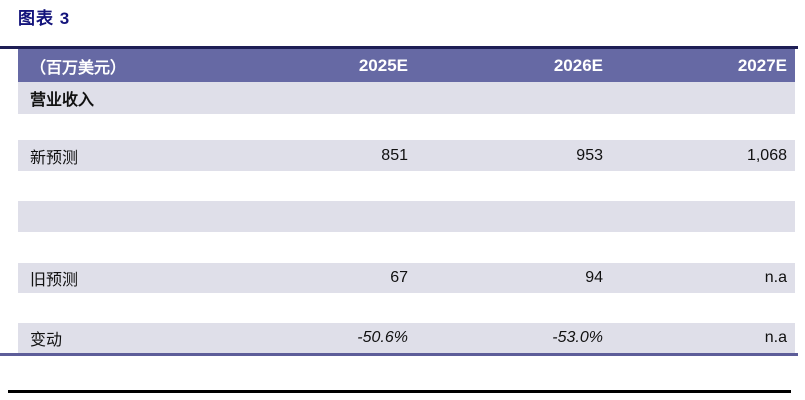  What do you see at coordinates (394, 155) in the screenshot?
I see `cell-value: 851` at bounding box center [394, 155].